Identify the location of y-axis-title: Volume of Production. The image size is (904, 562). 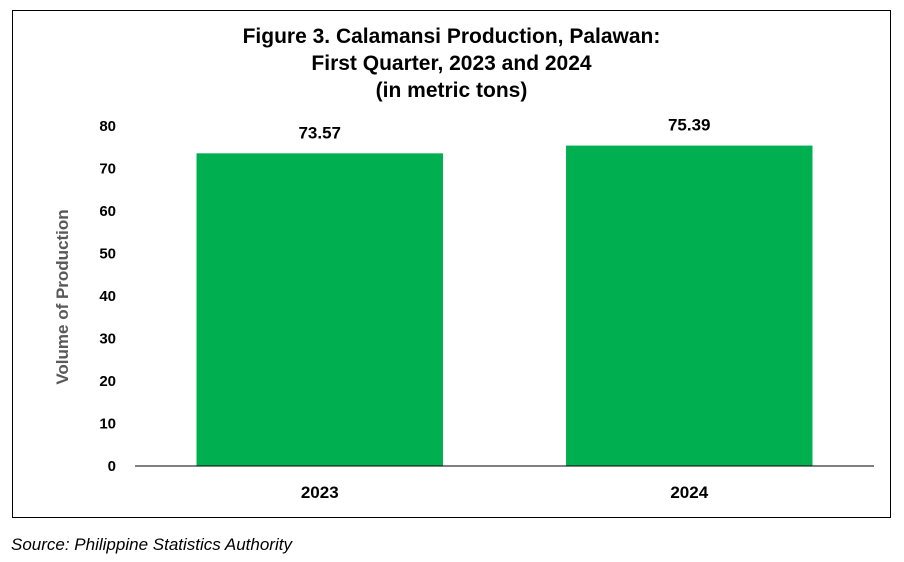
(62, 296).